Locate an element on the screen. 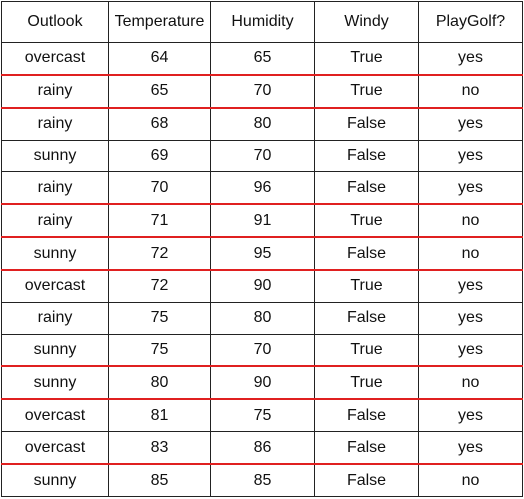 This screenshot has width=524, height=499. header-temperature: Temperature is located at coordinates (159, 22).